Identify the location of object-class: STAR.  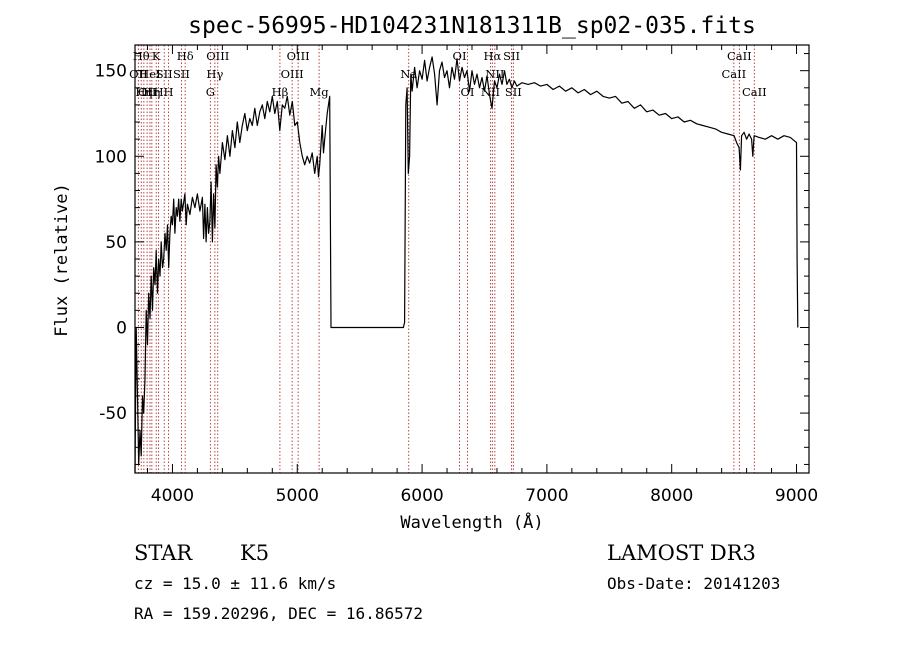
(163, 553).